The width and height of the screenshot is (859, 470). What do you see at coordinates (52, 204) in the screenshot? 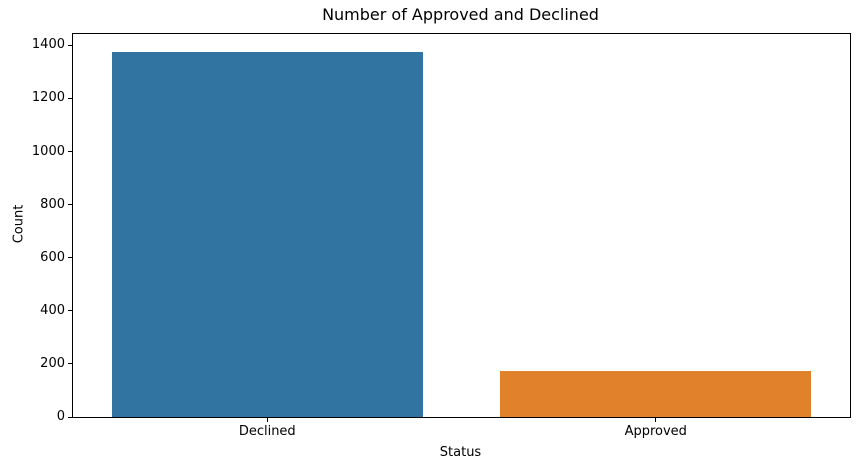
I see `y-tick-label: 800` at bounding box center [52, 204].